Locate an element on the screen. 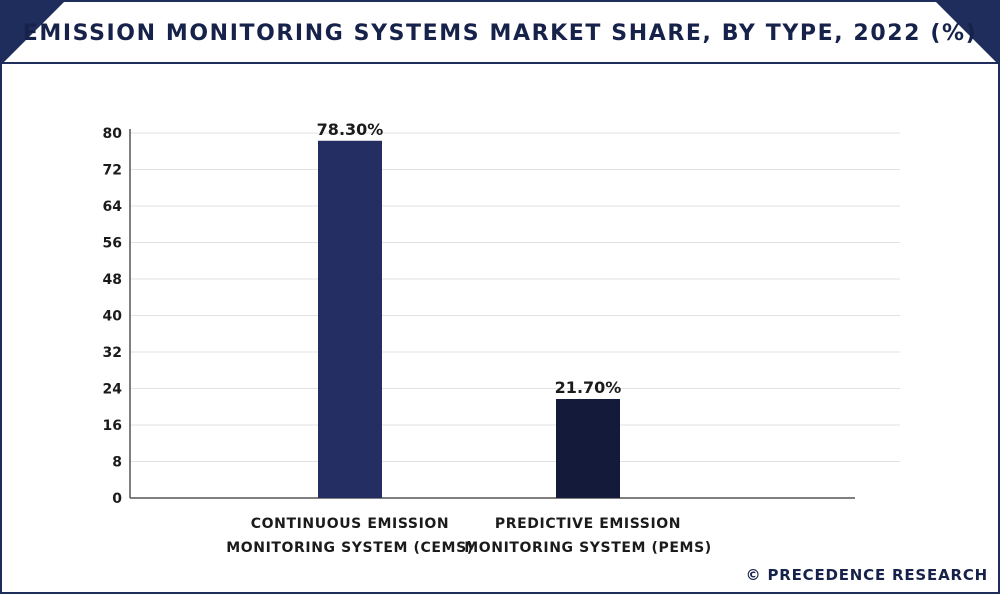 Image resolution: width=1000 pixels, height=594 pixels. y-tick-label: 72 is located at coordinates (112, 171).